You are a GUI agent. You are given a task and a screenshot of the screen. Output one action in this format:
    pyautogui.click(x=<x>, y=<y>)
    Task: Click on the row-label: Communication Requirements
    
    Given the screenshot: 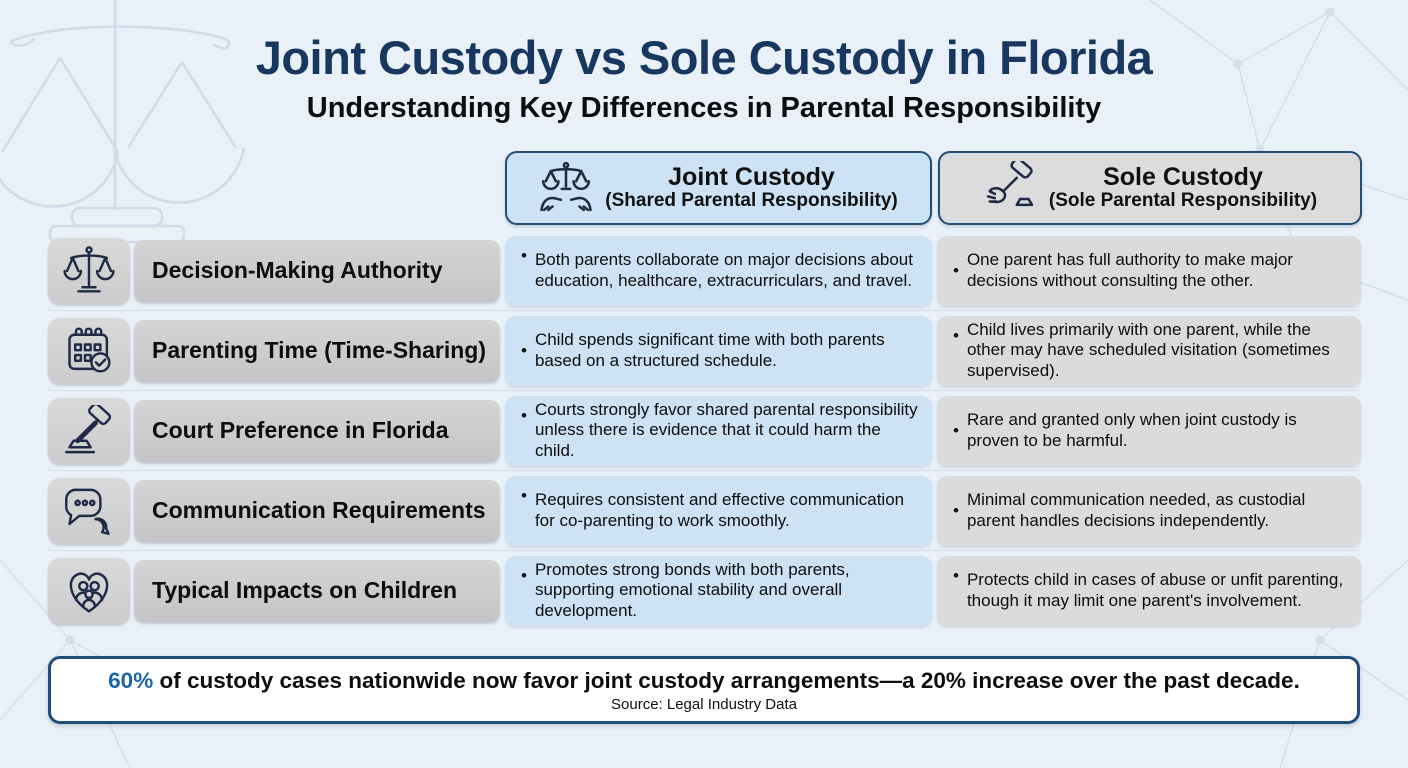 What is the action you would take?
    pyautogui.click(x=317, y=510)
    